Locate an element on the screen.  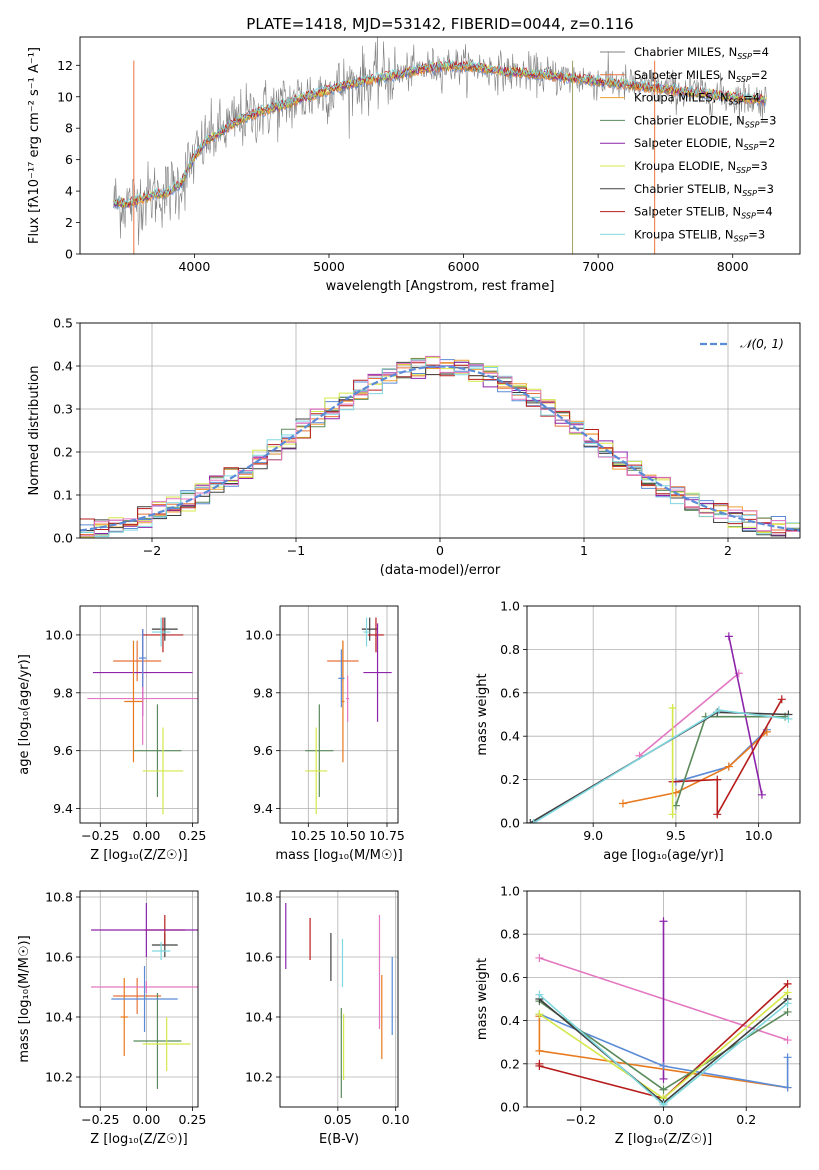
legend-text: Salpeter ELODIE, N is located at coordinates (689, 143).